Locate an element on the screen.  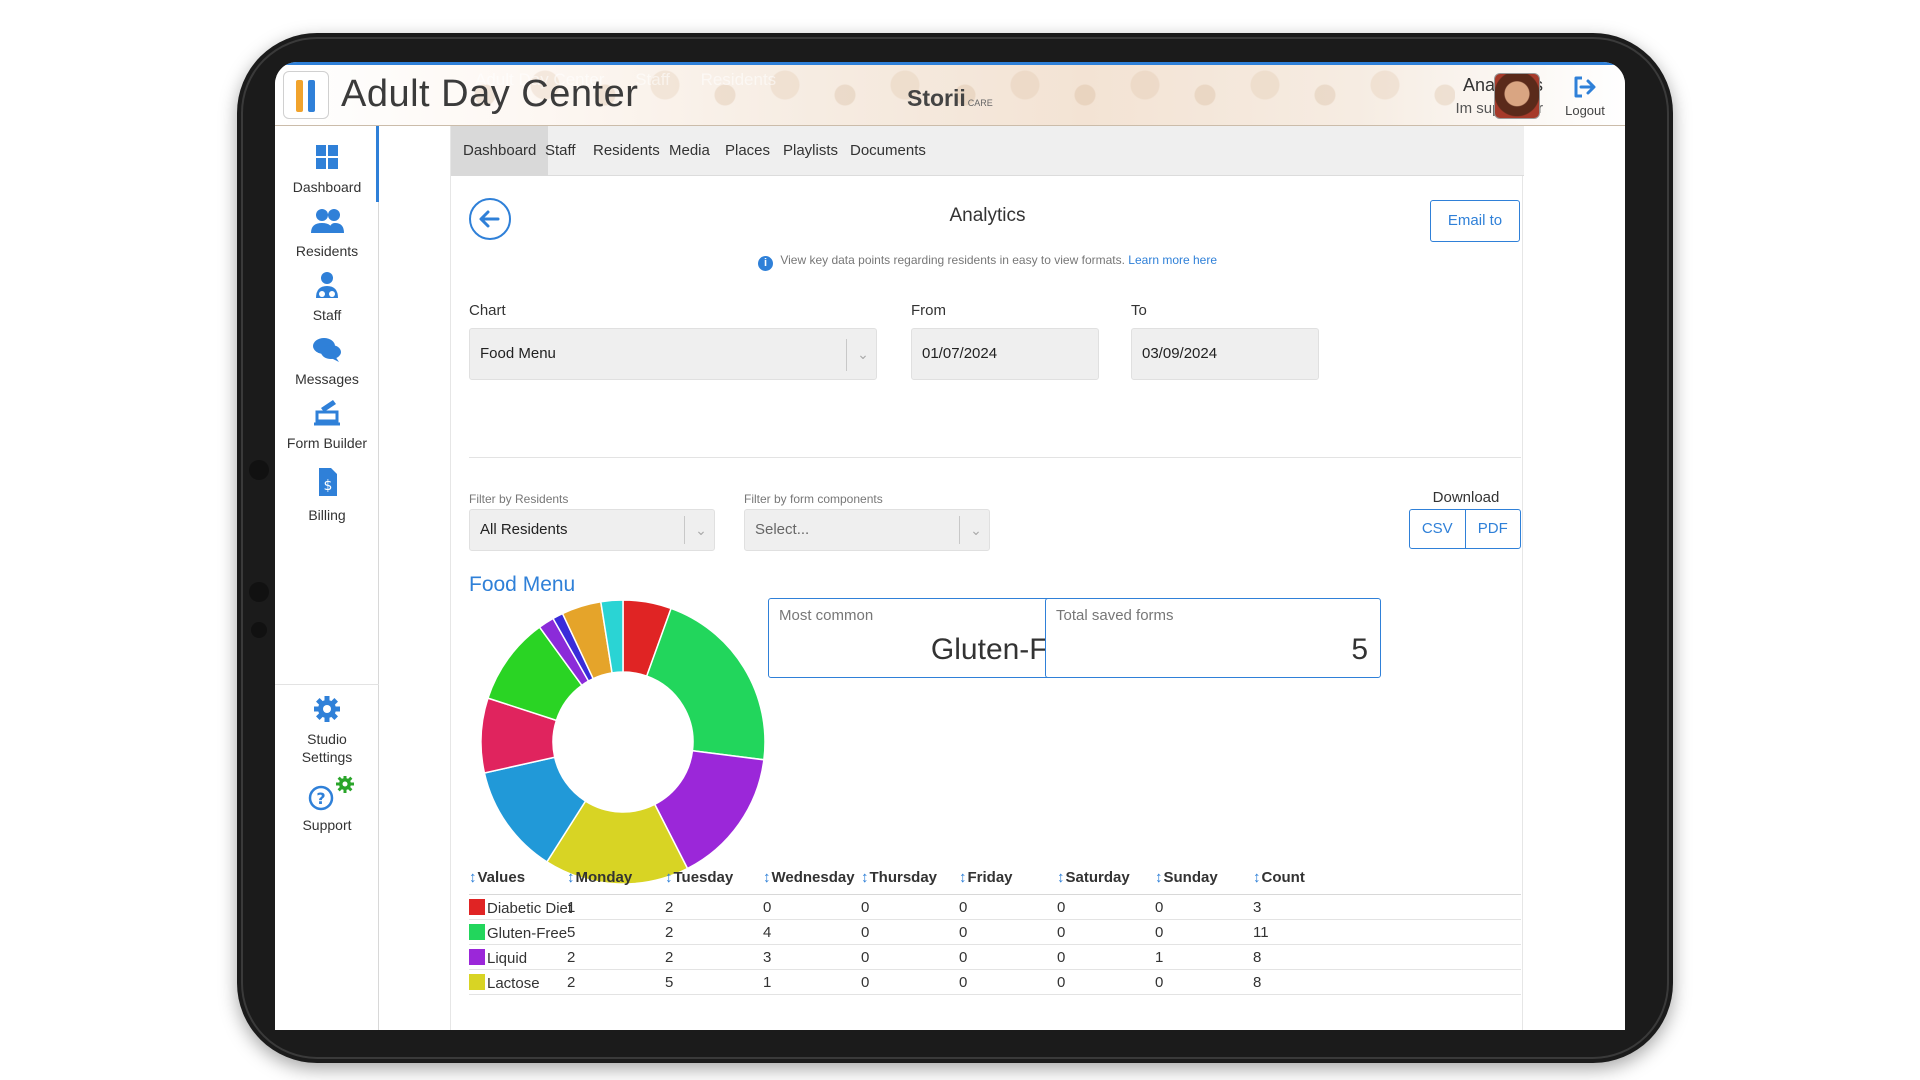
column-header: ↕Friday is located at coordinates (986, 877).